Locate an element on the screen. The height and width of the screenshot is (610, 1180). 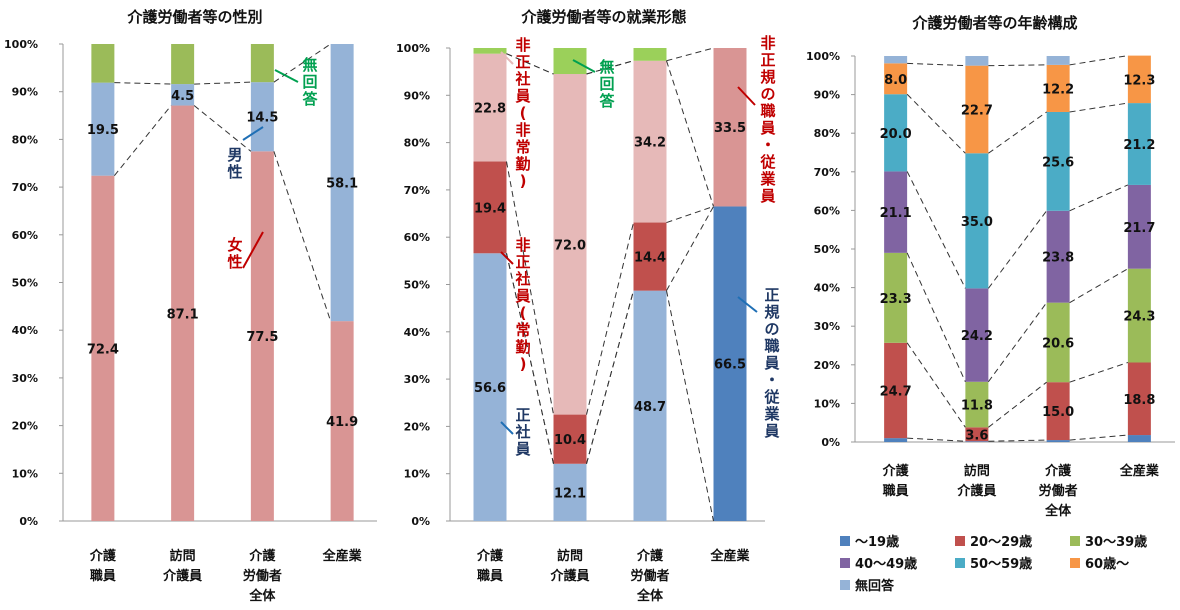
data-label: 87.1 is located at coordinates (183, 314).